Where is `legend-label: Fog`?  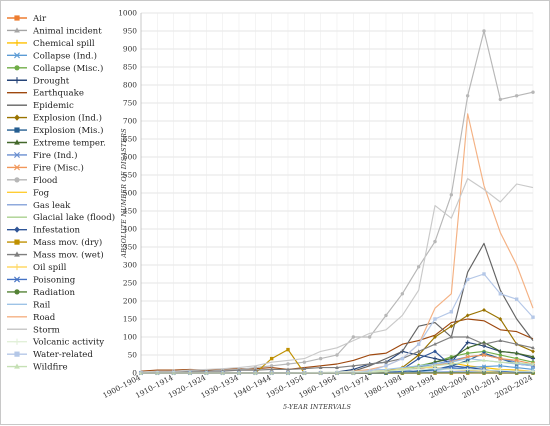 legend-label: Fog is located at coordinates (41, 193).